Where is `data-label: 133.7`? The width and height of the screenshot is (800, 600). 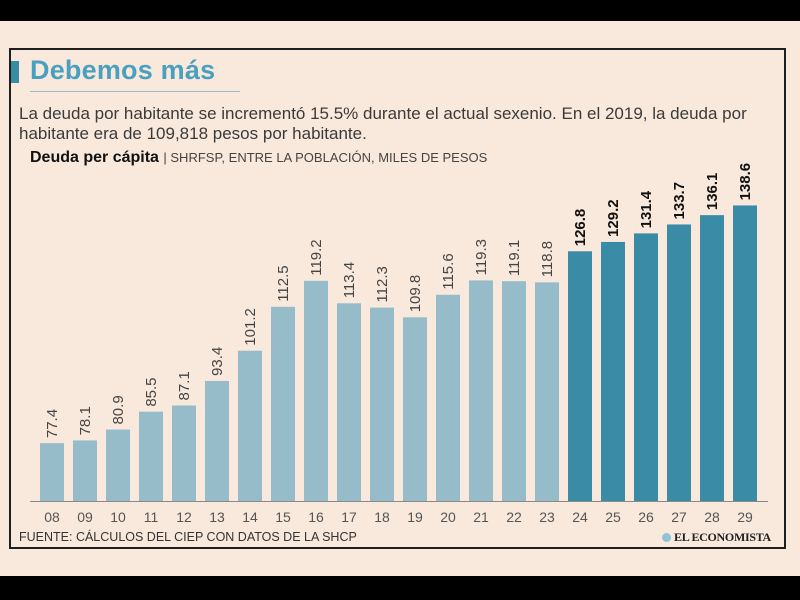 data-label: 133.7 is located at coordinates (679, 201).